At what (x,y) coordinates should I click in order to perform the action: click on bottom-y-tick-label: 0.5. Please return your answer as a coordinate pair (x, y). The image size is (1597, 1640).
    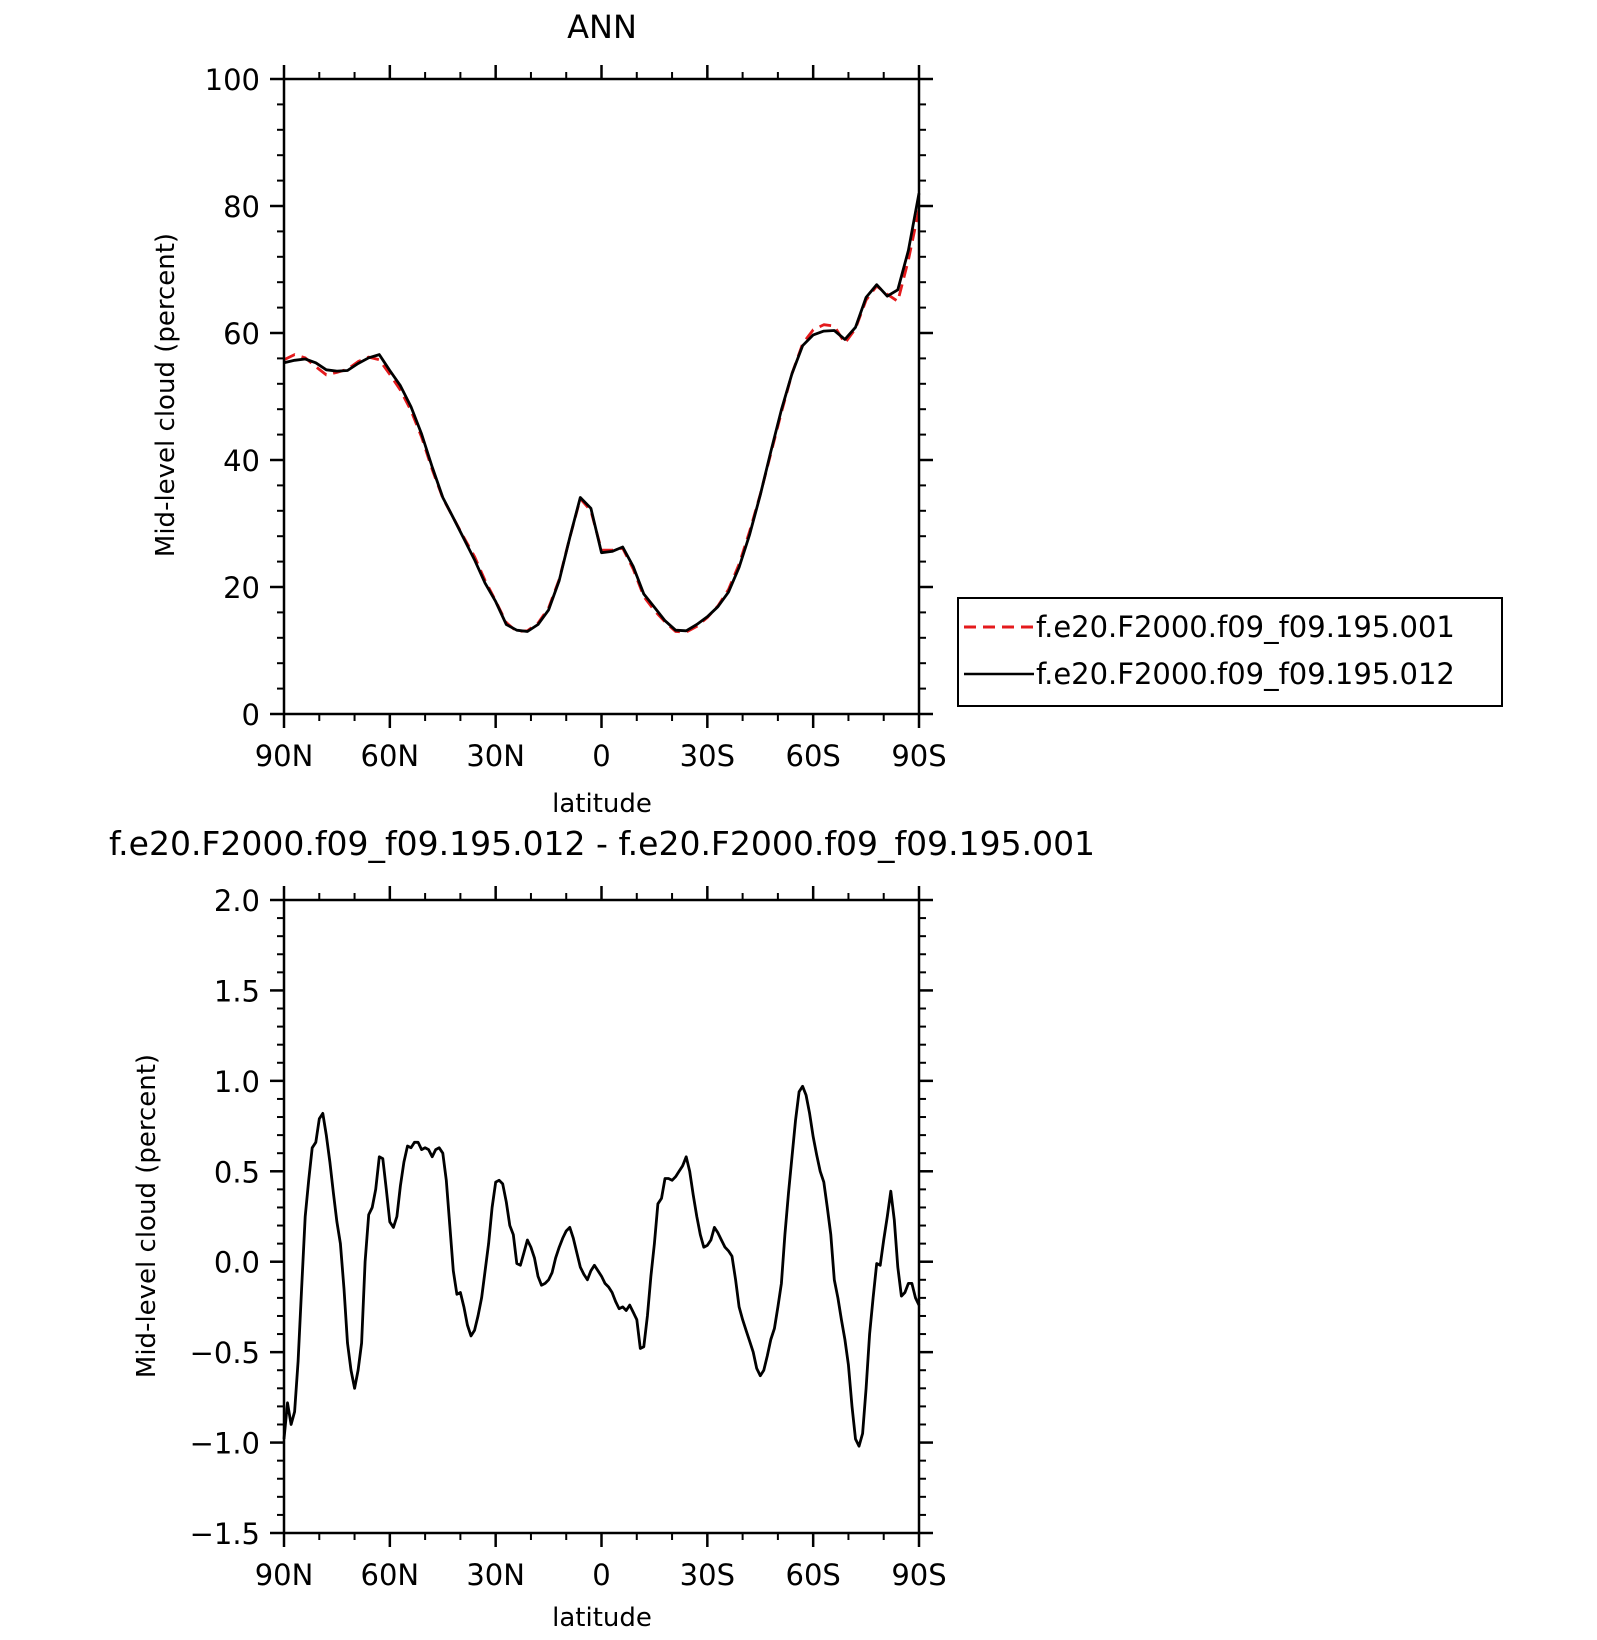
    Looking at the image, I should click on (237, 1172).